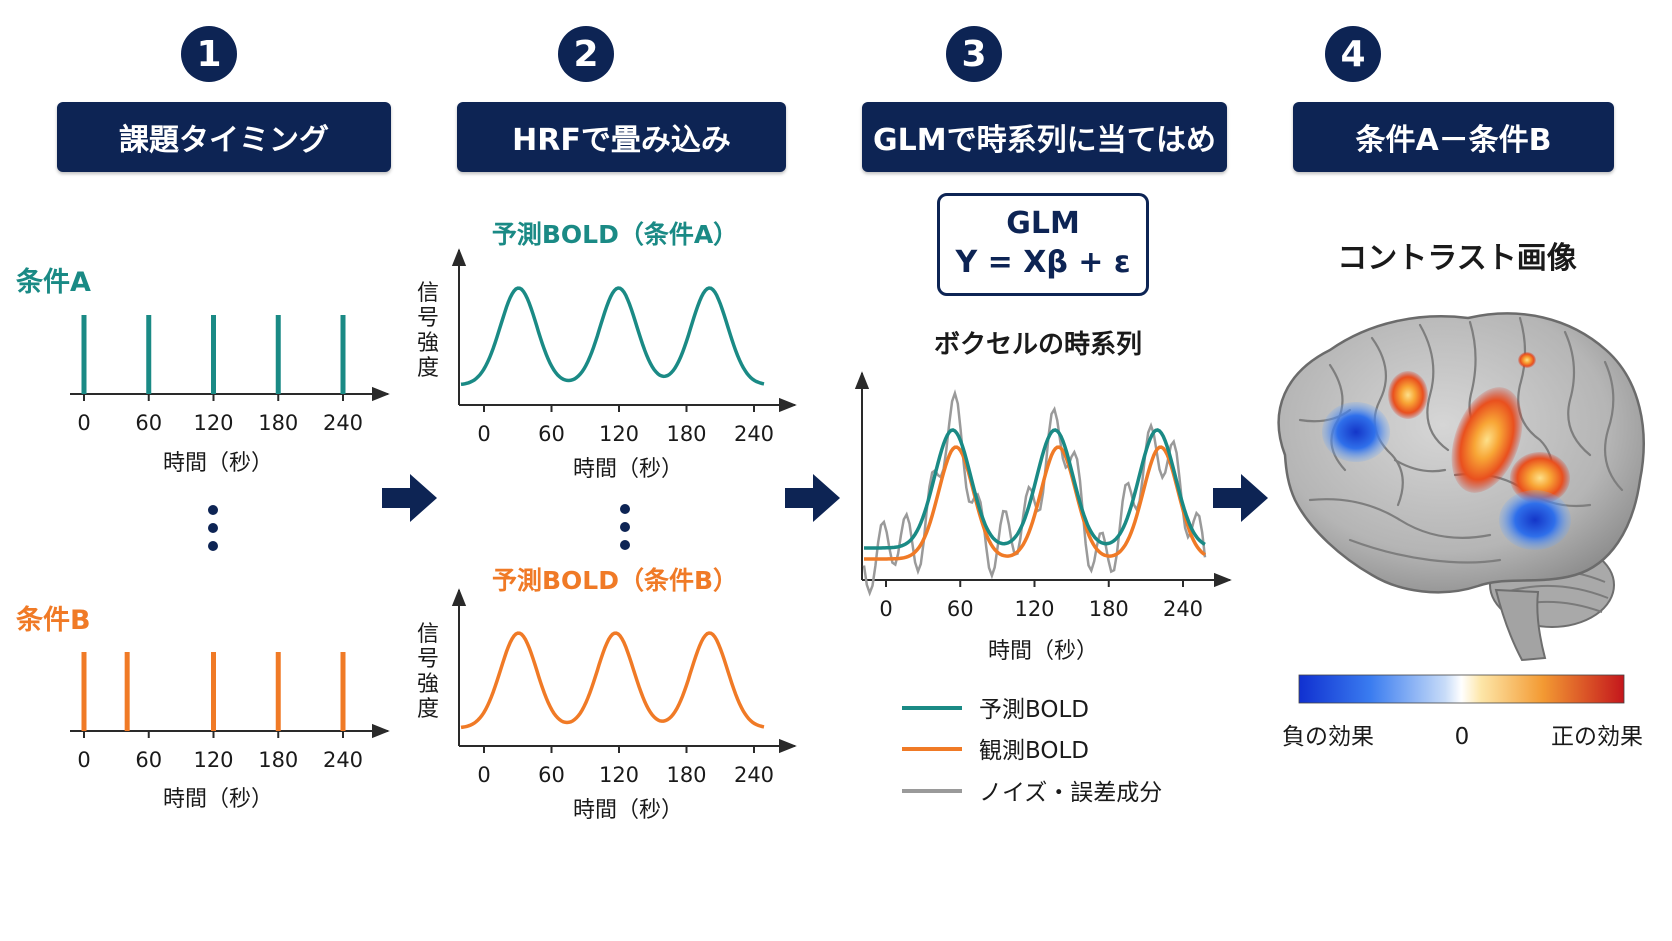 The image size is (1672, 941). I want to click on glm-equation: Y = Xβ + ε, so click(1043, 262).